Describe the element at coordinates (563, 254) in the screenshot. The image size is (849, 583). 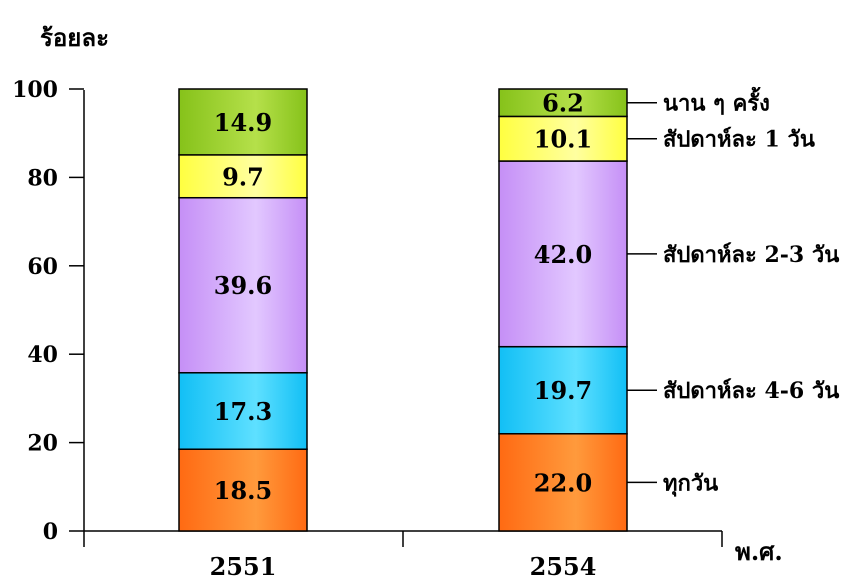
I see `data-label: 42.0` at that location.